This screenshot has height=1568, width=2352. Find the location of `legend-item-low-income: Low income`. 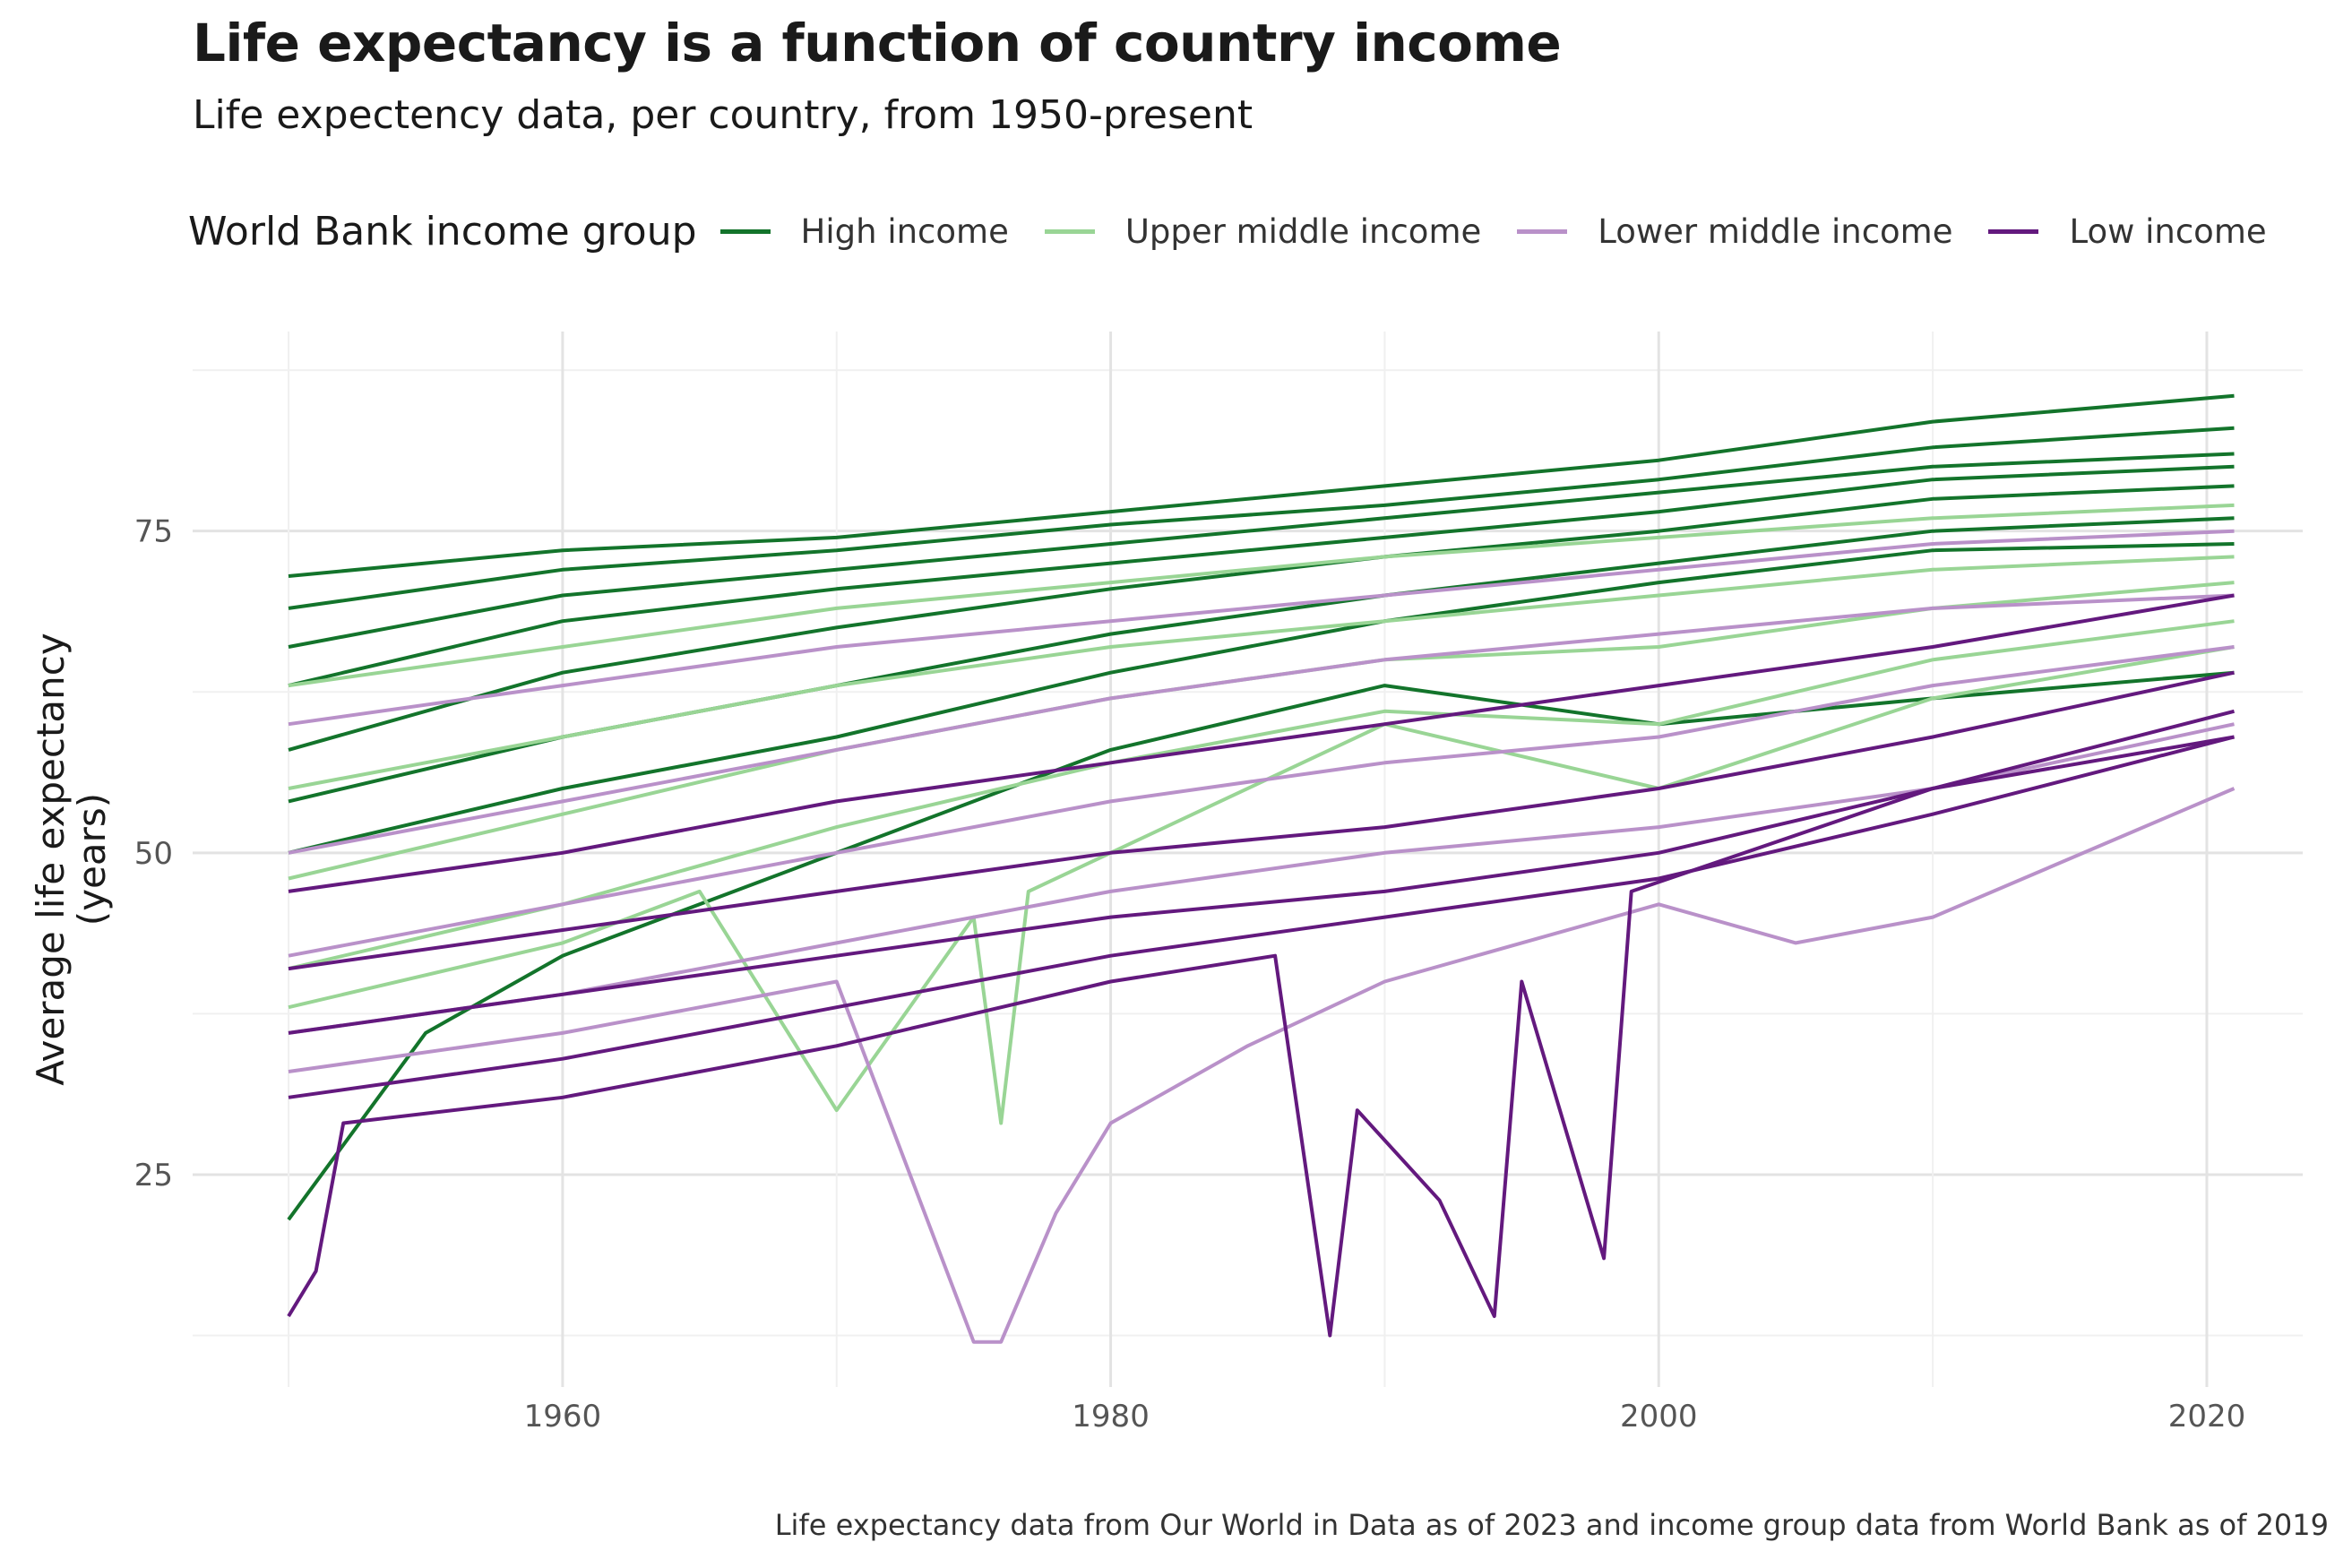

legend-item-low-income: Low income is located at coordinates (2127, 231).